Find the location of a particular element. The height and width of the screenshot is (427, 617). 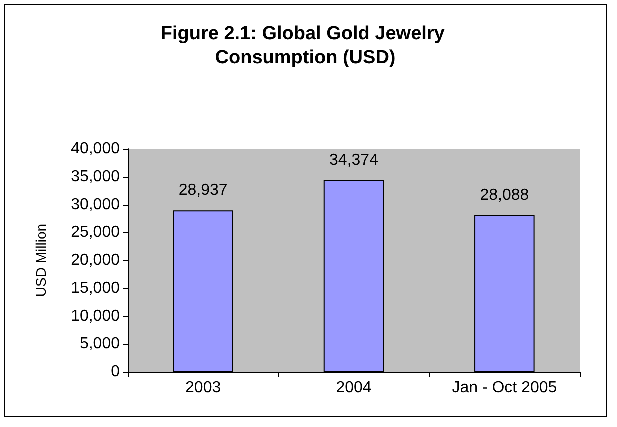

y-tick-label: 20,000 is located at coordinates (95, 260).